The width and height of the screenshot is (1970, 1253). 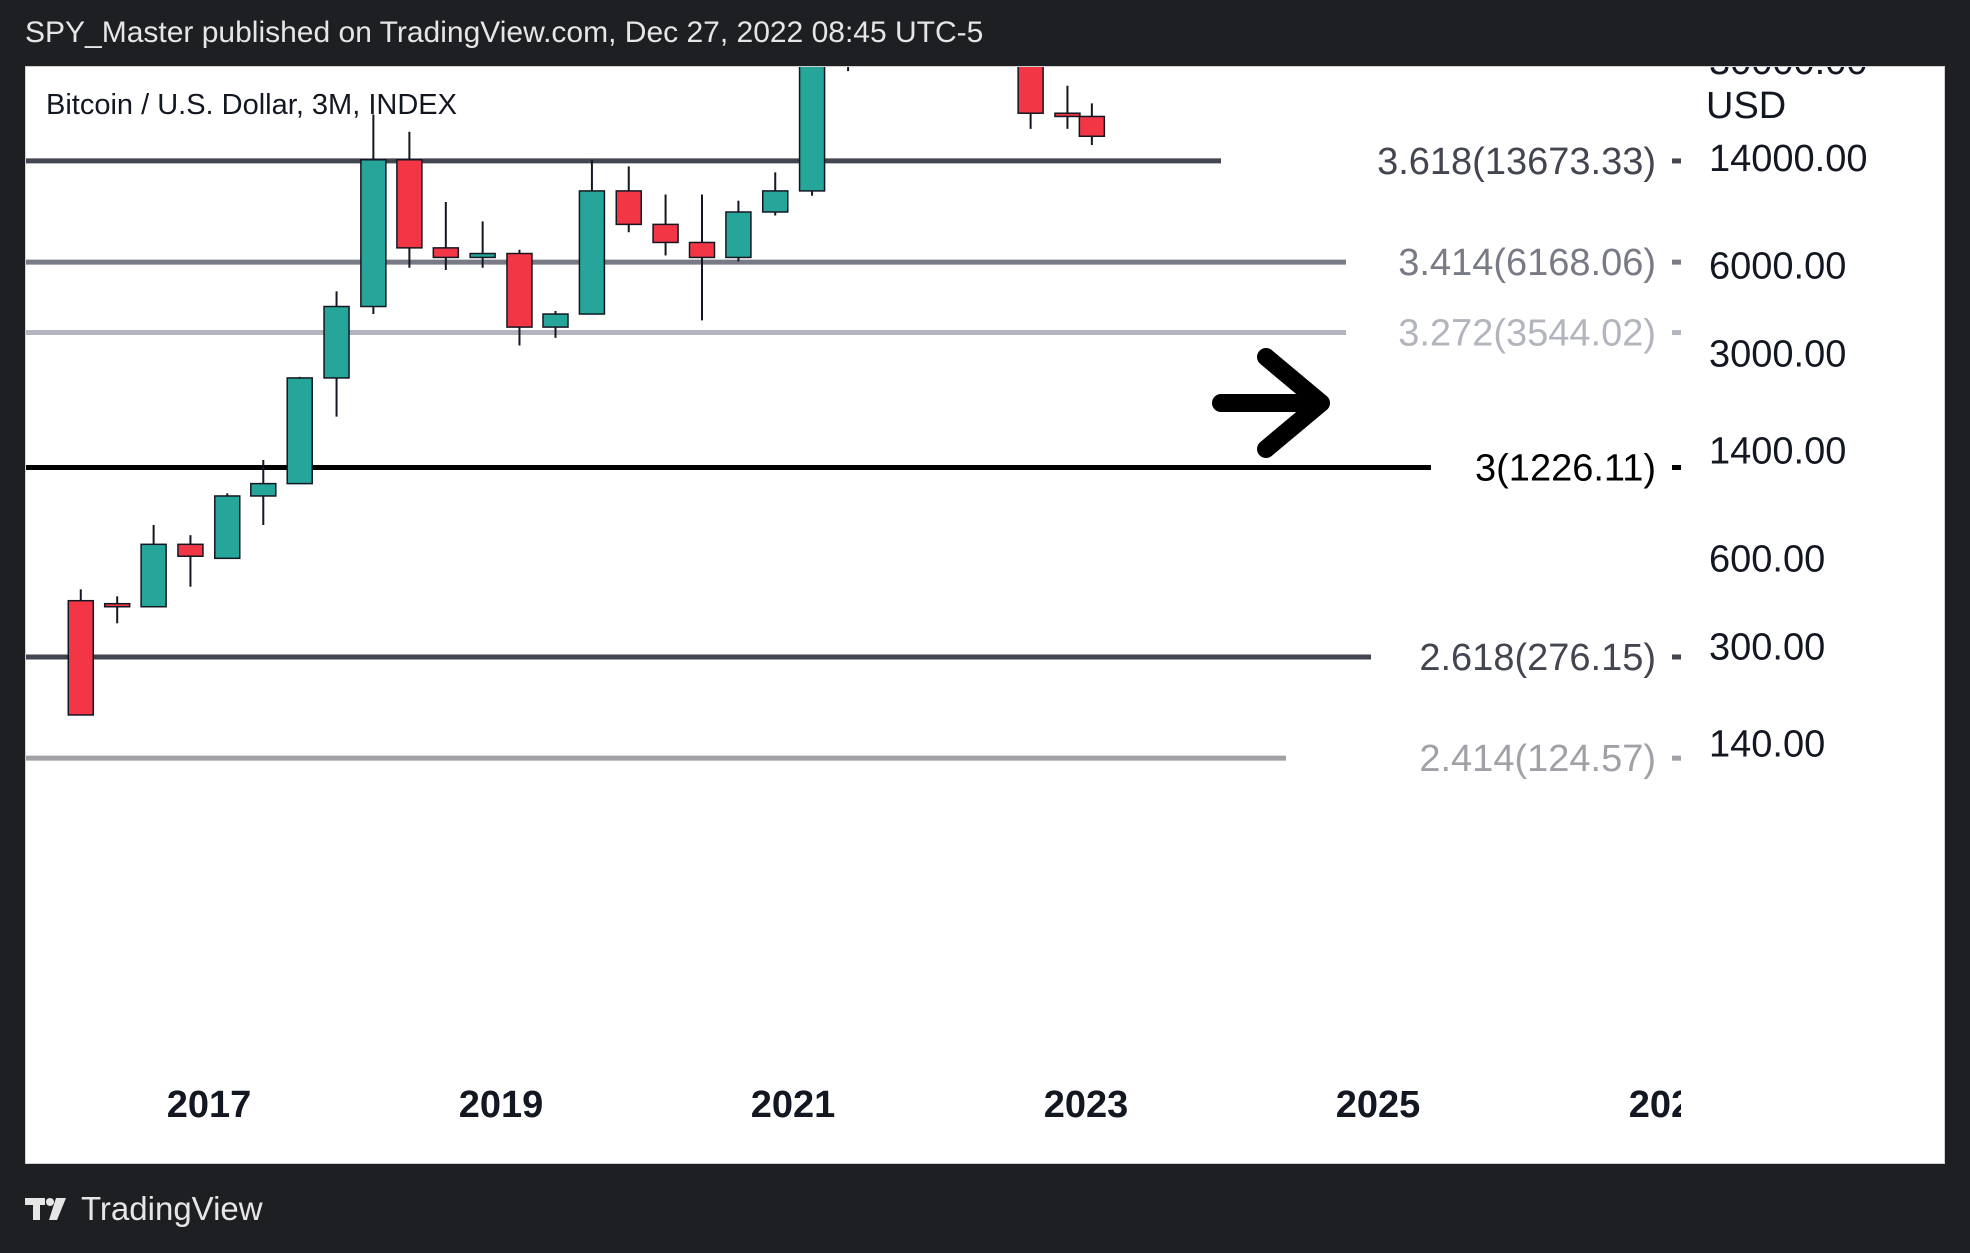 What do you see at coordinates (1777, 355) in the screenshot?
I see `y-tick-4: 3000.00` at bounding box center [1777, 355].